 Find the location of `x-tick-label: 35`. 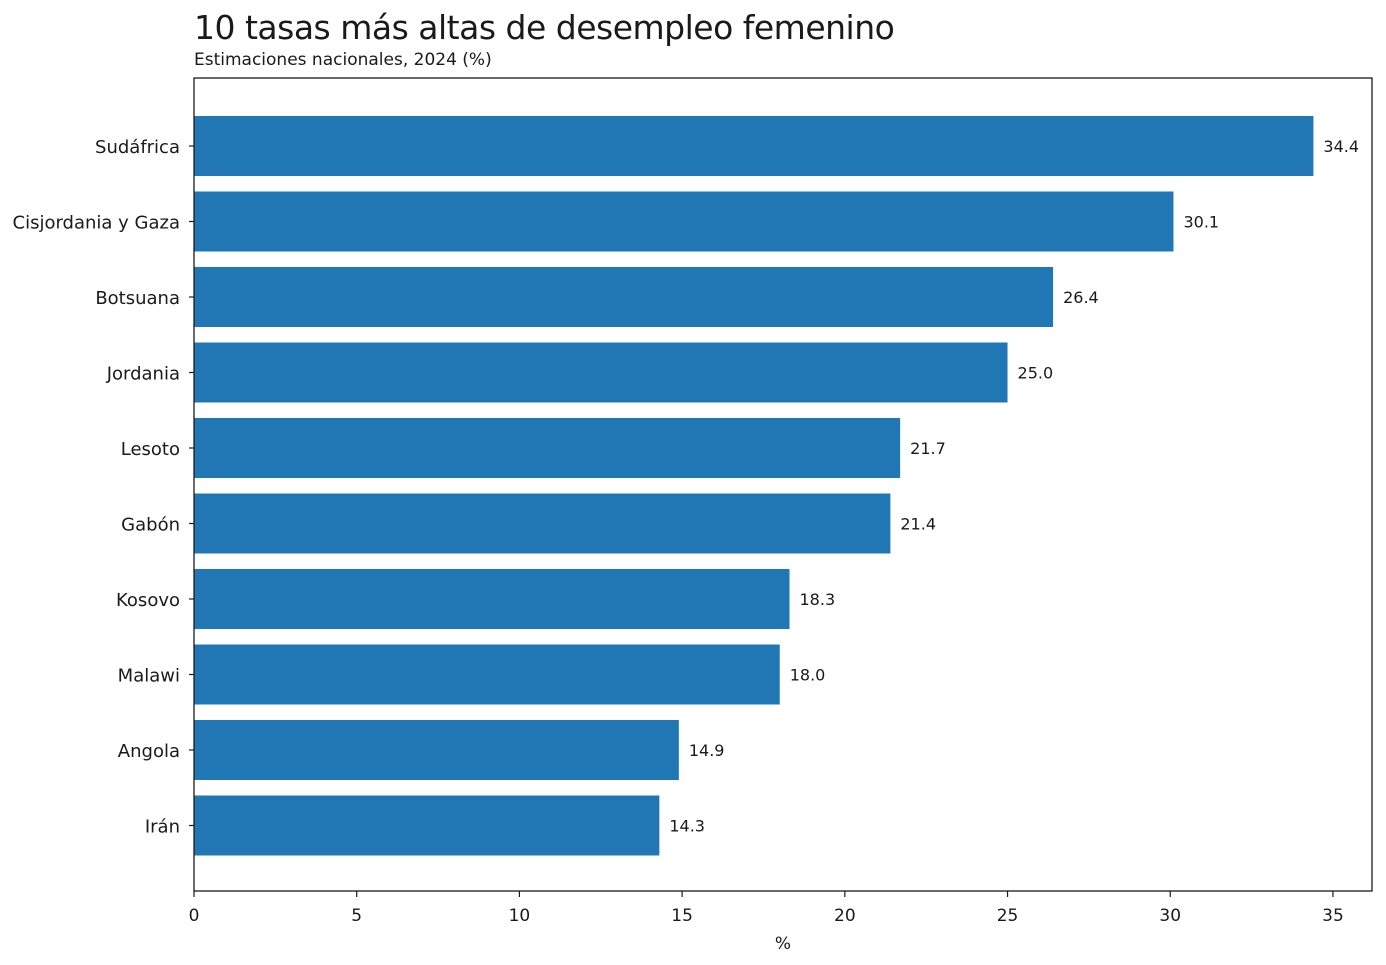

x-tick-label: 35 is located at coordinates (1333, 916).